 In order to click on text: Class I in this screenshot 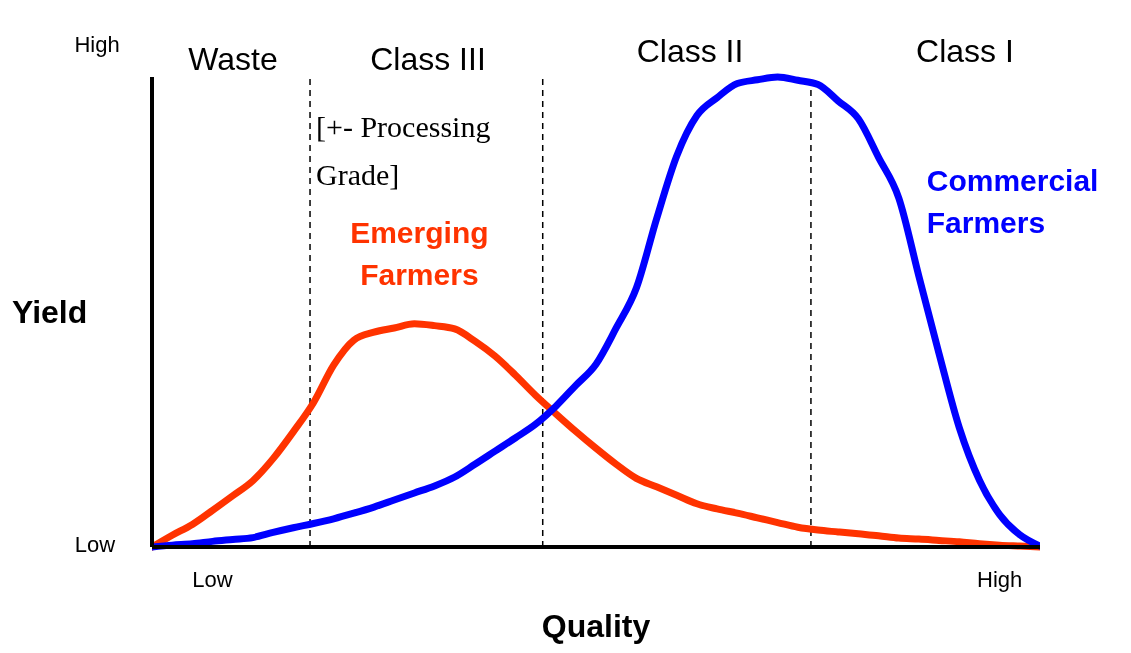, I will do `click(965, 52)`.